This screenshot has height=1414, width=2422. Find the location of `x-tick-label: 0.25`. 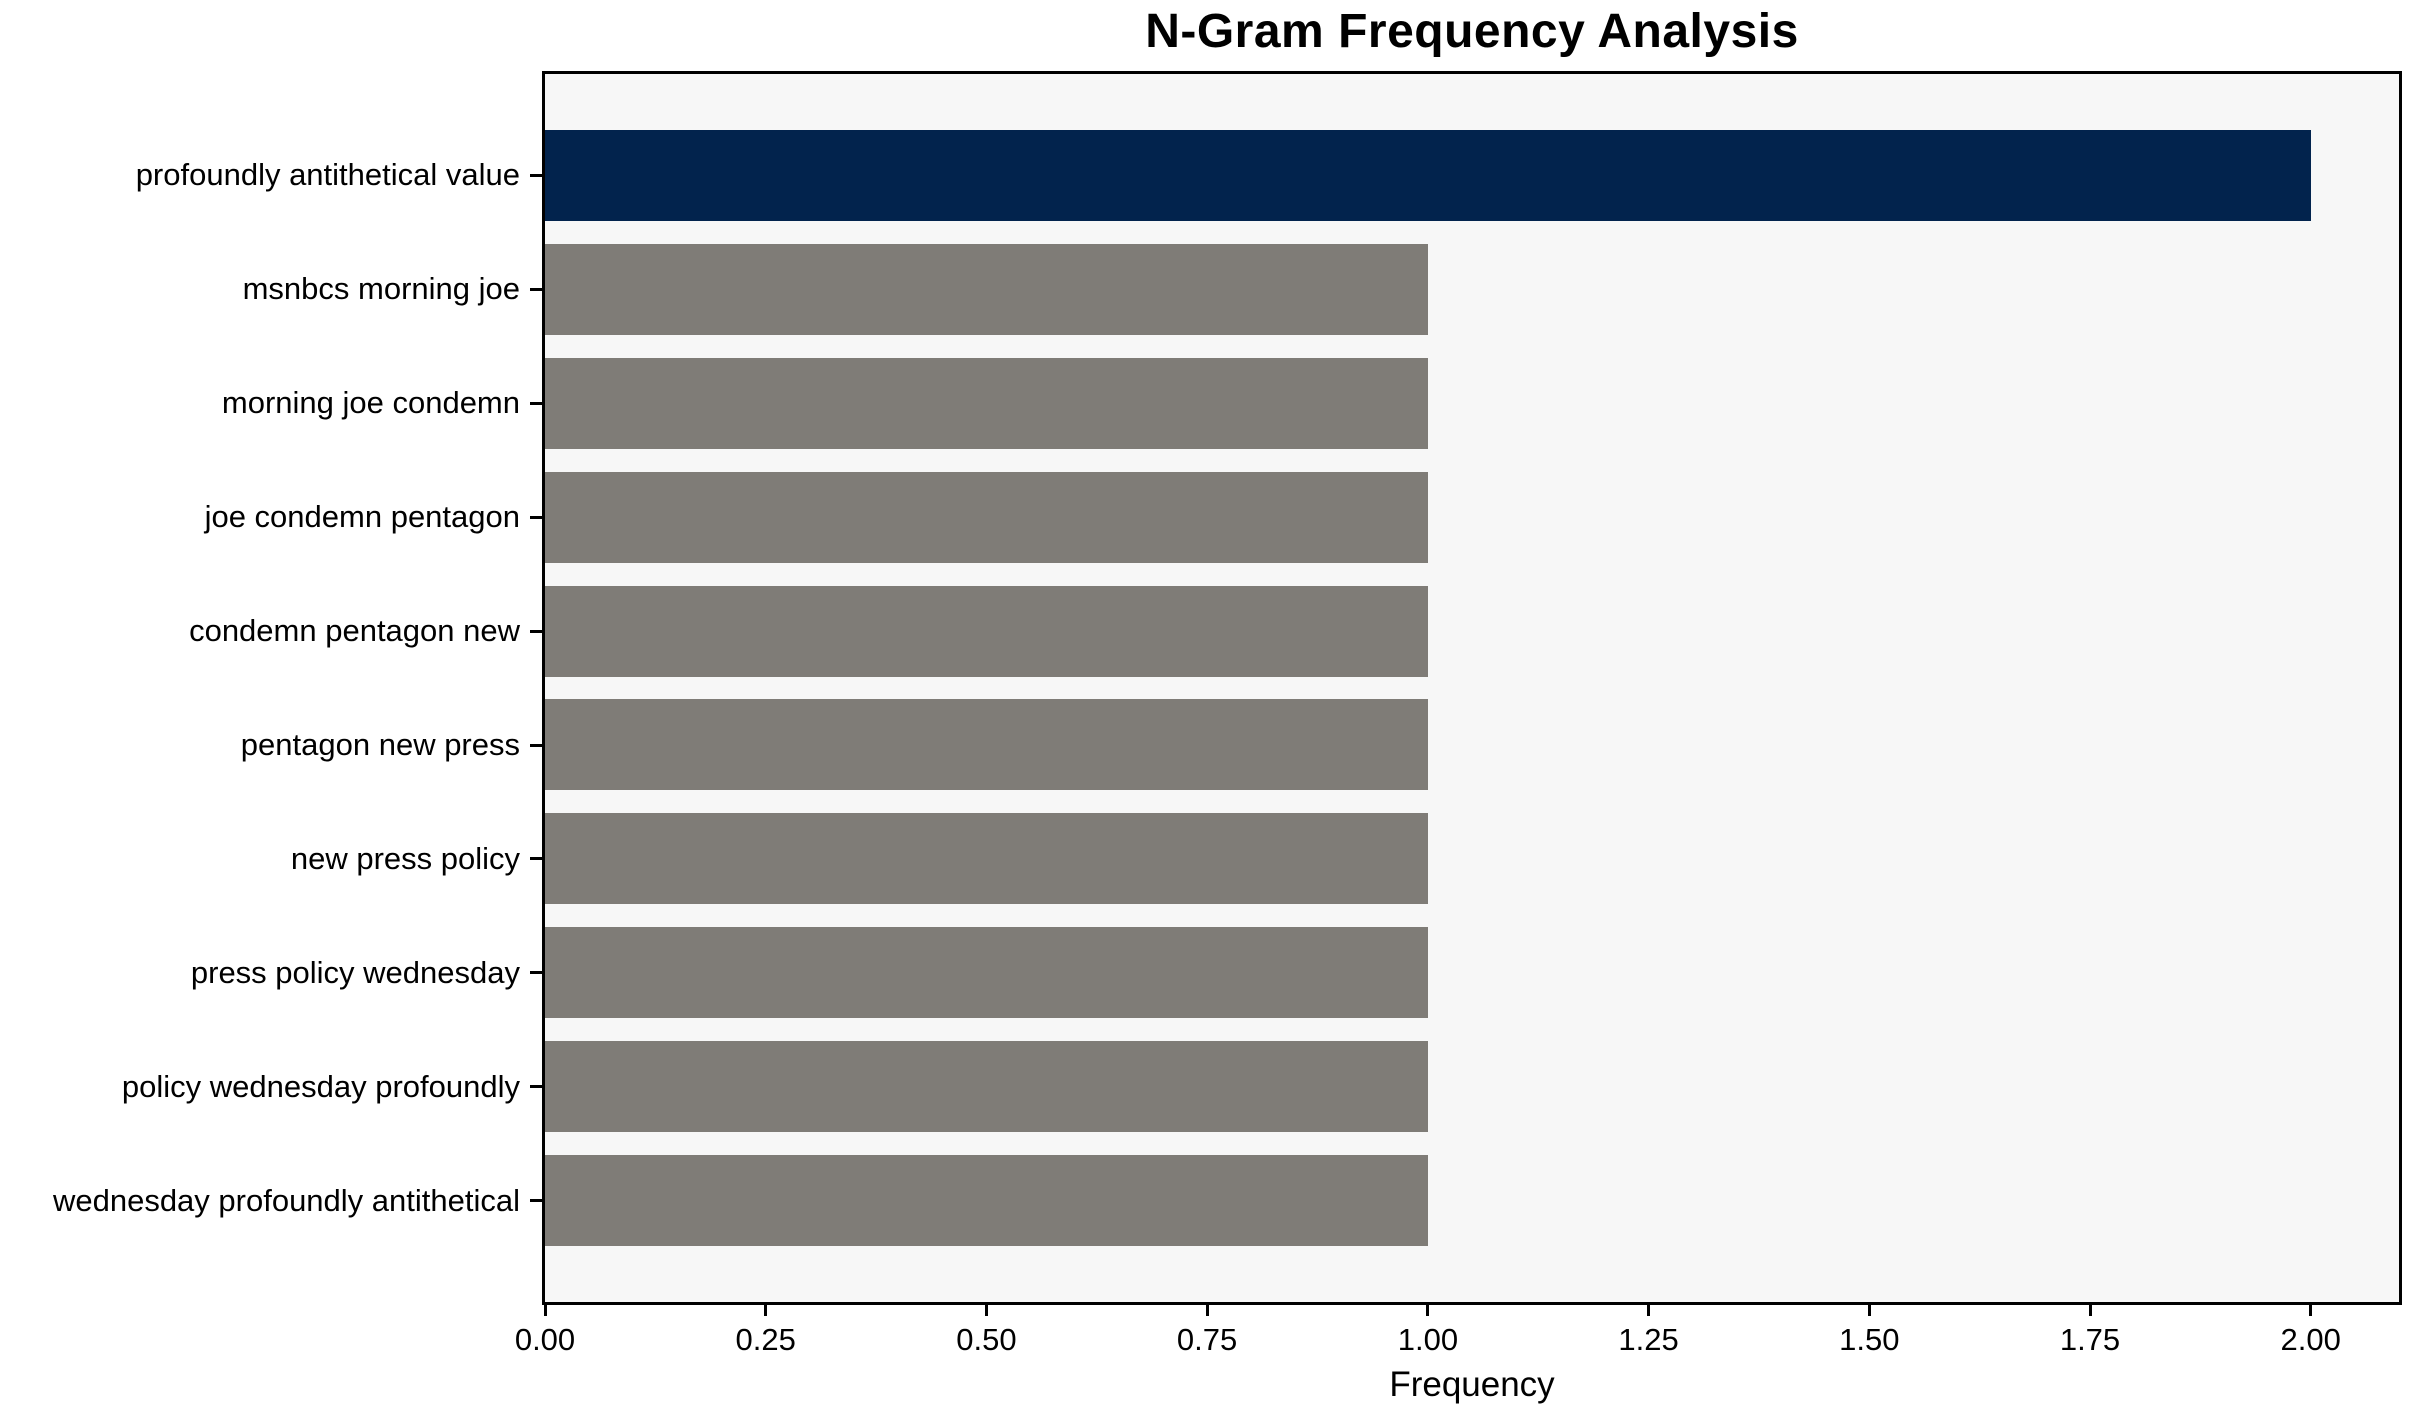

x-tick-label: 0.25 is located at coordinates (765, 1339).